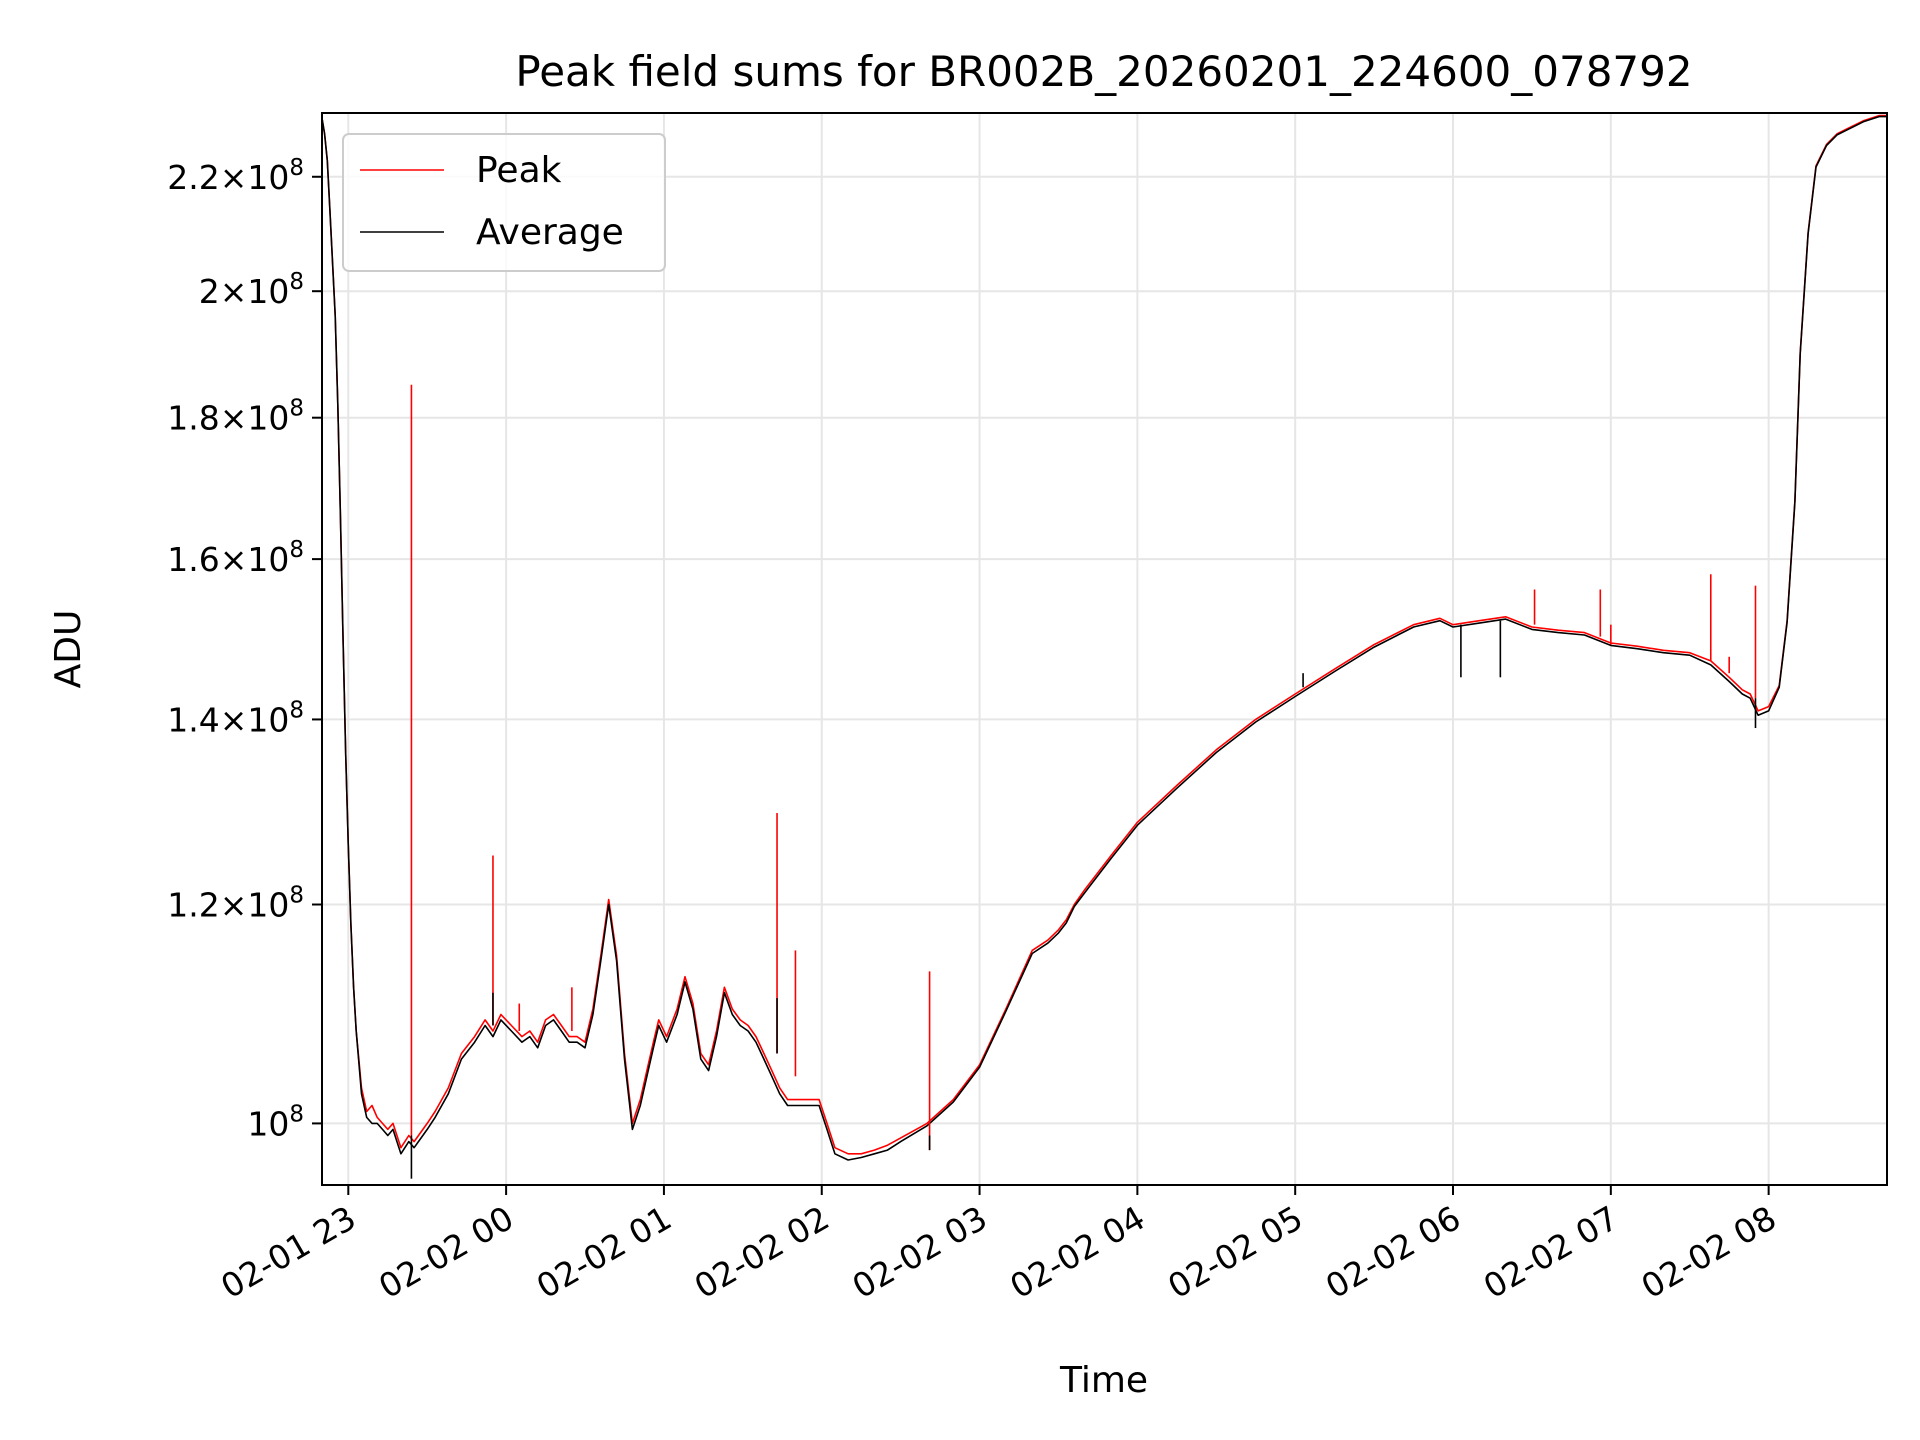  I want to click on legend-box, so click(504, 202).